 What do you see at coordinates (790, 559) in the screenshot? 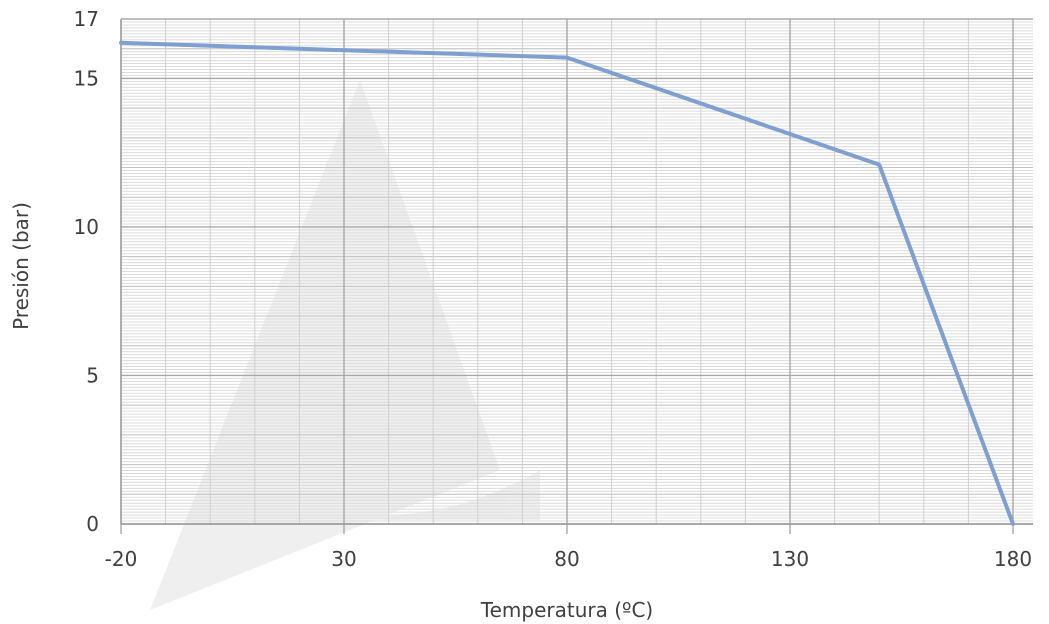
I see `x-tick-label: 130` at bounding box center [790, 559].